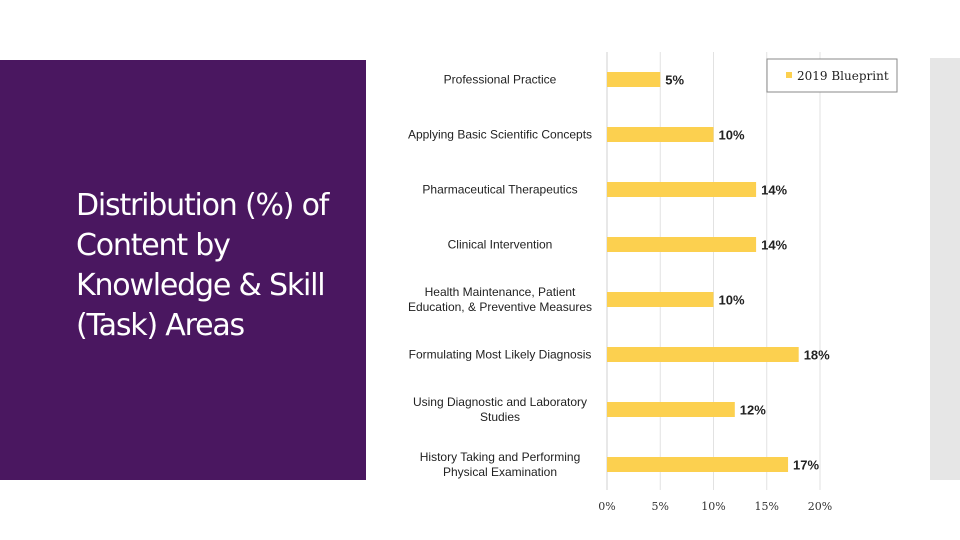 The height and width of the screenshot is (540, 960). I want to click on x-tick-label: 10%, so click(713, 506).